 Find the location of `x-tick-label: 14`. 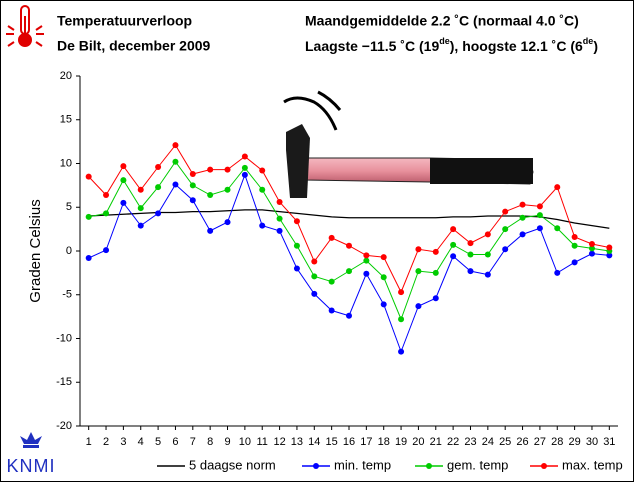

x-tick-label: 14 is located at coordinates (314, 442).